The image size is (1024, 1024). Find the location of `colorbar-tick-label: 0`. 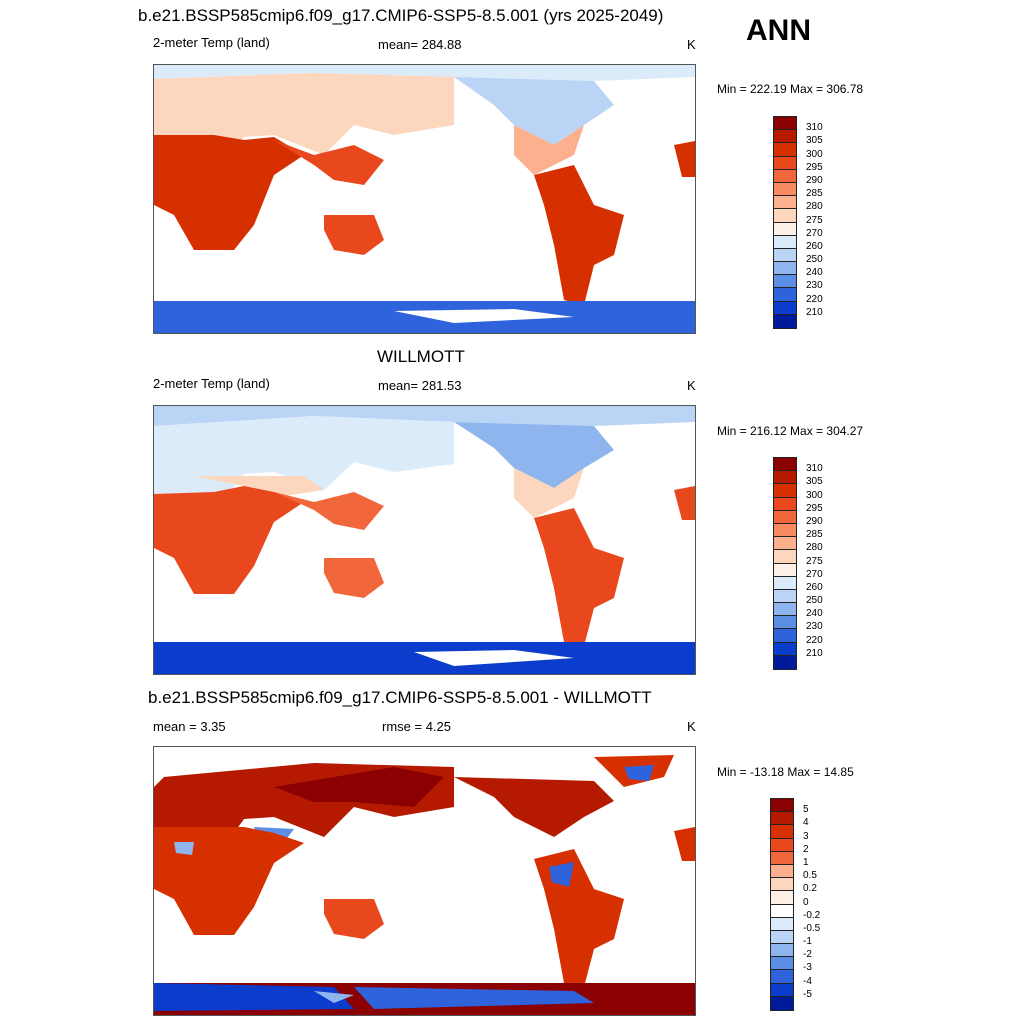

colorbar-tick-label: 0 is located at coordinates (806, 902).